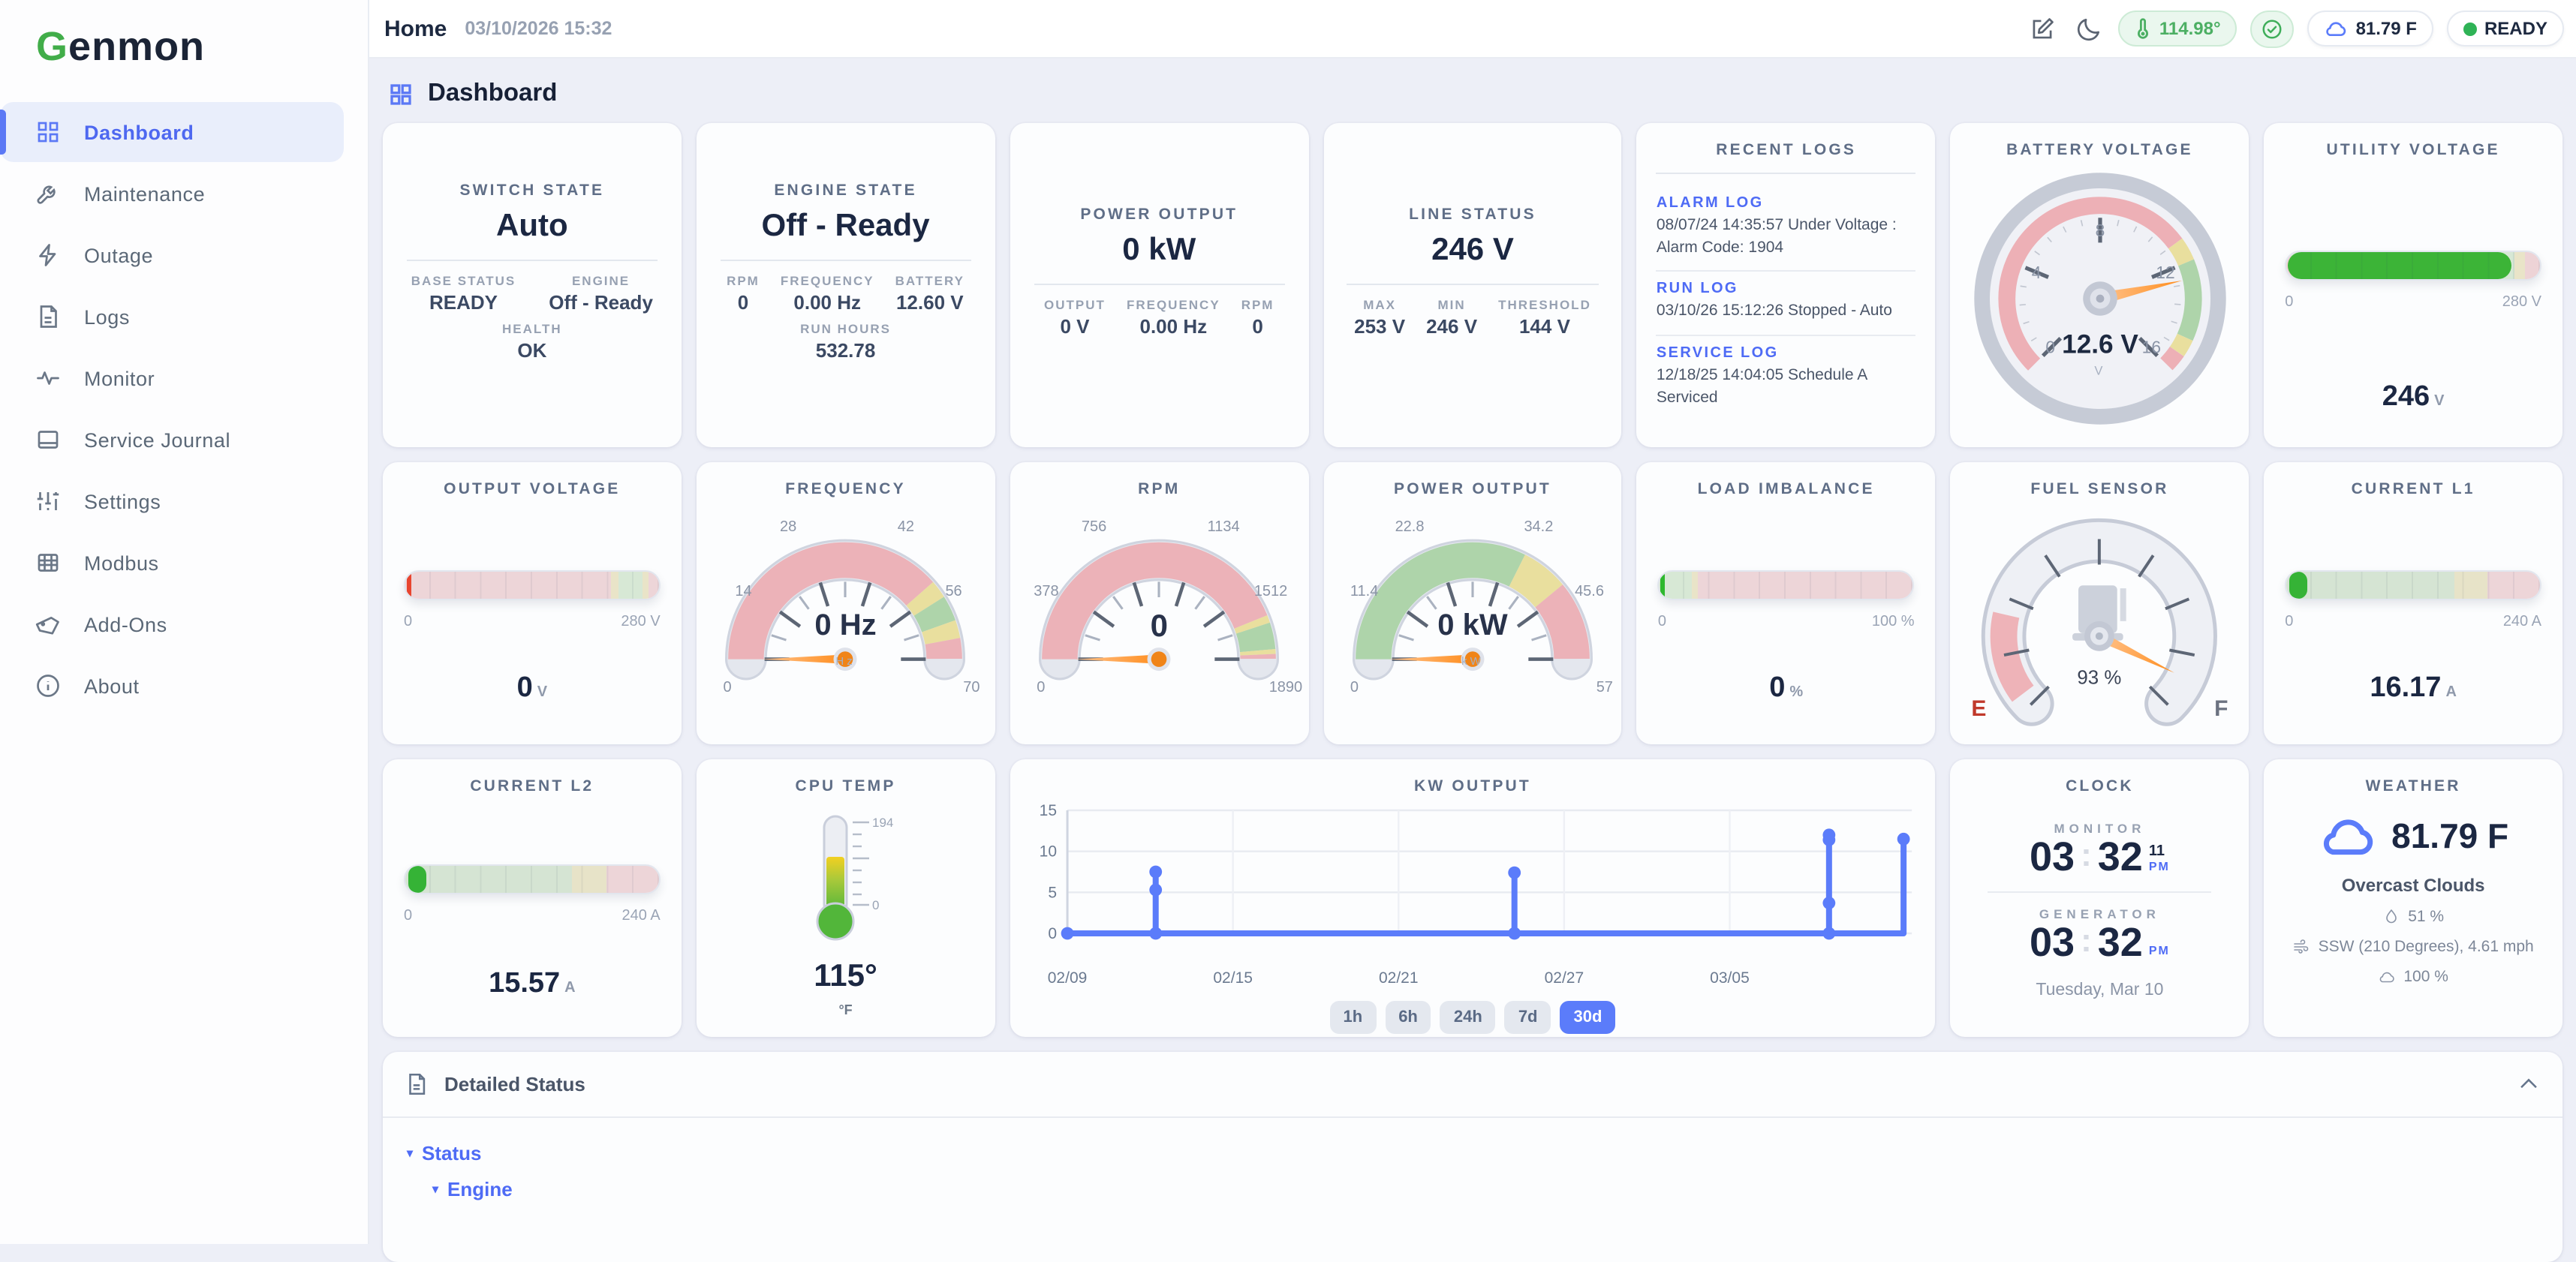  What do you see at coordinates (1452, 326) in the screenshot?
I see `field-value: 246 V` at bounding box center [1452, 326].